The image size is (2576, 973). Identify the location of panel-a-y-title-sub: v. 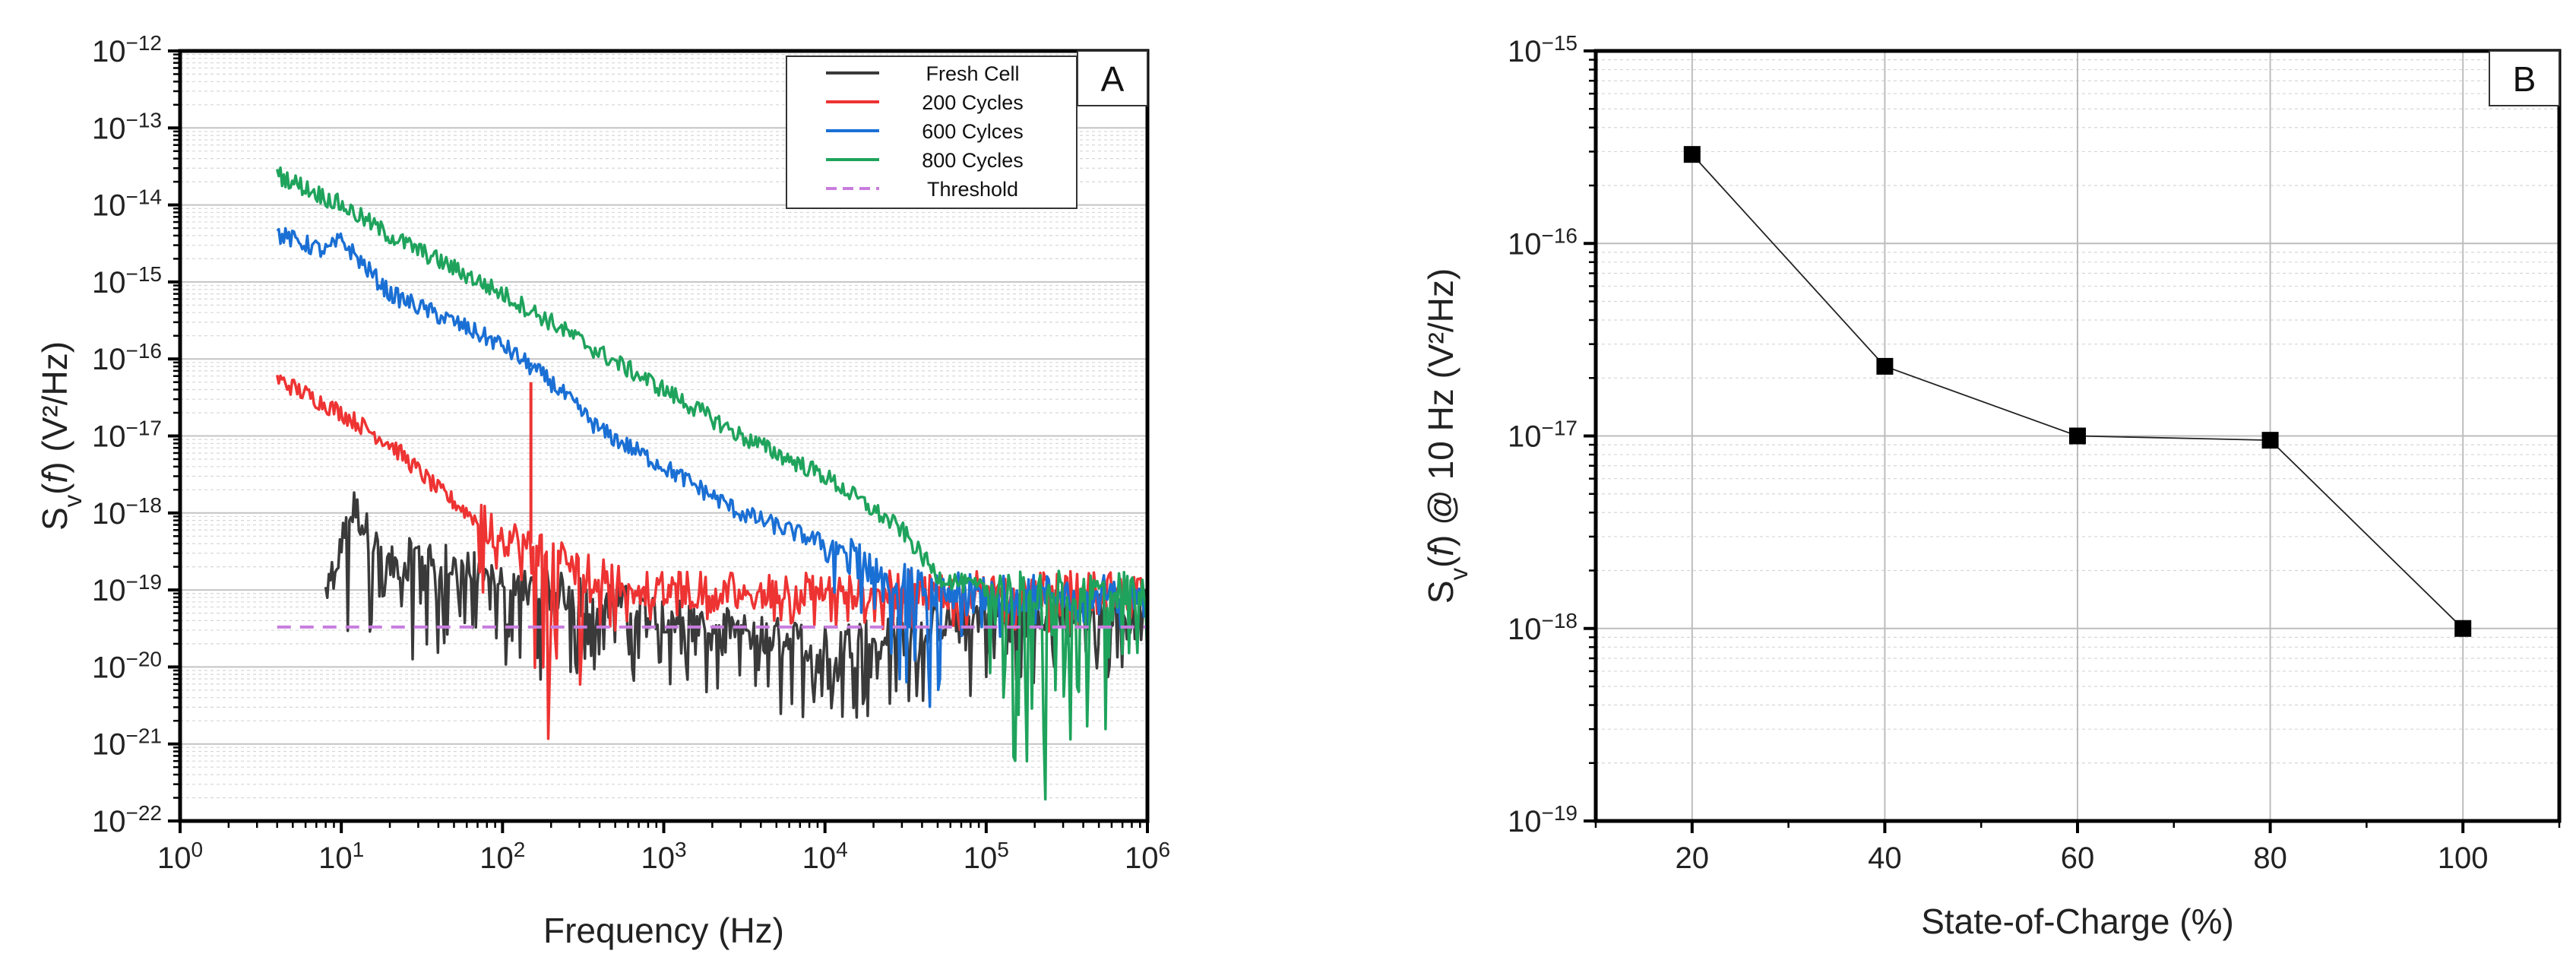
(73, 500).